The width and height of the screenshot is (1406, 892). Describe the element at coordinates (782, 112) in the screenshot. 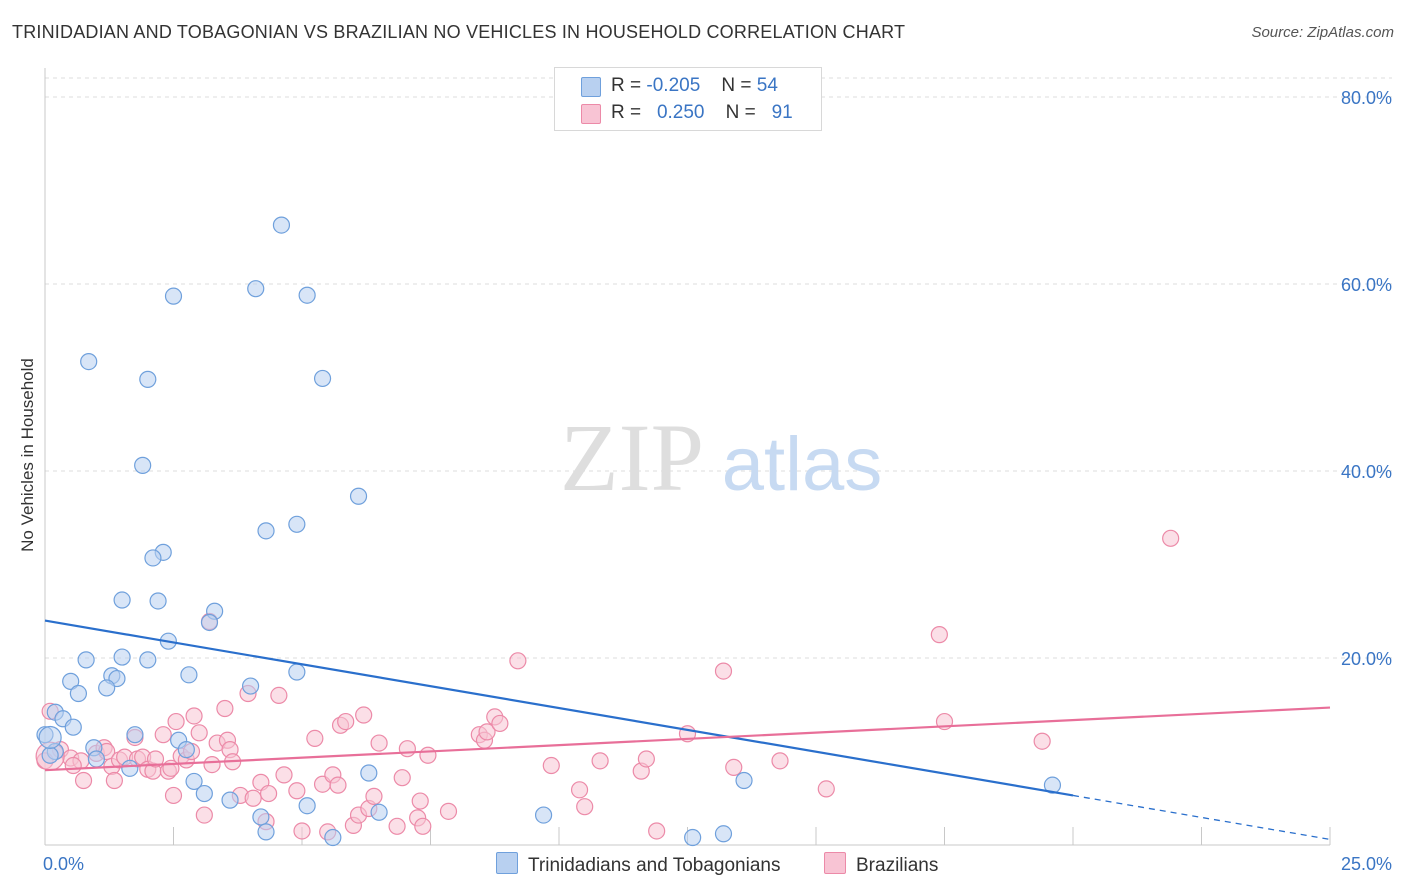

I see `n-value: 91` at that location.